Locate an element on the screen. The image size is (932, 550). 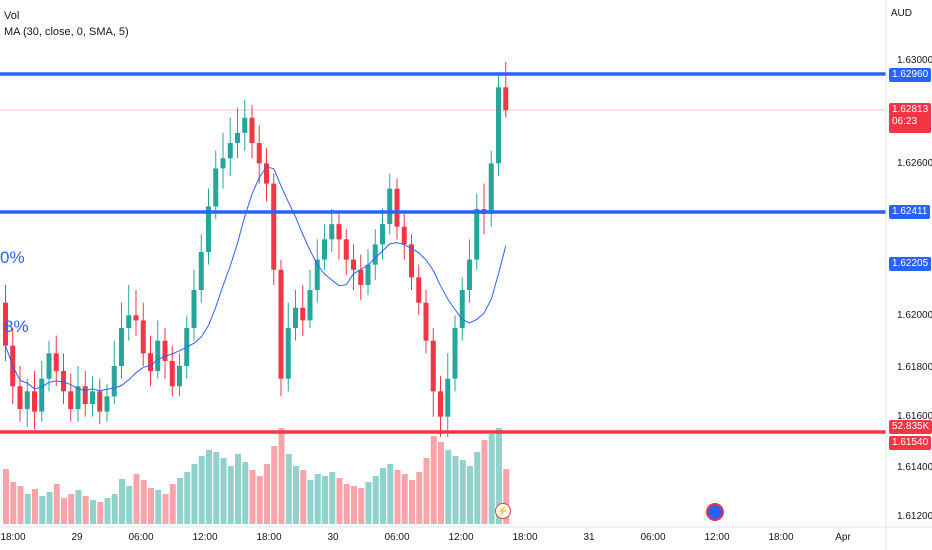
time-tick: 30 is located at coordinates (333, 537).